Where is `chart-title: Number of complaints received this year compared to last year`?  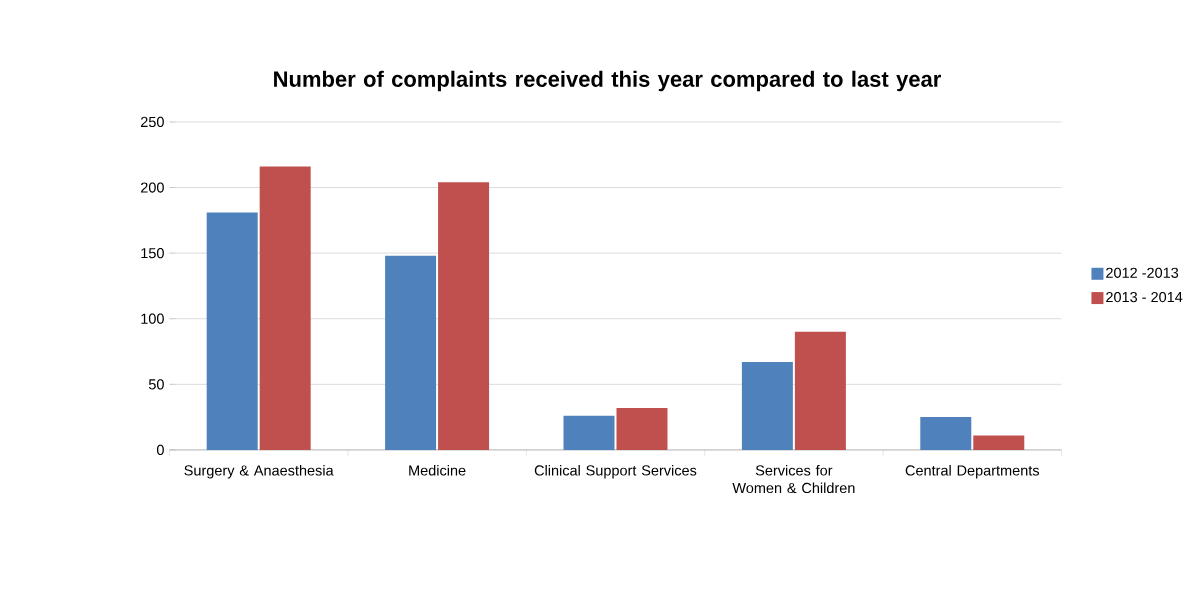
chart-title: Number of complaints received this year compared to last year is located at coordinates (607, 81).